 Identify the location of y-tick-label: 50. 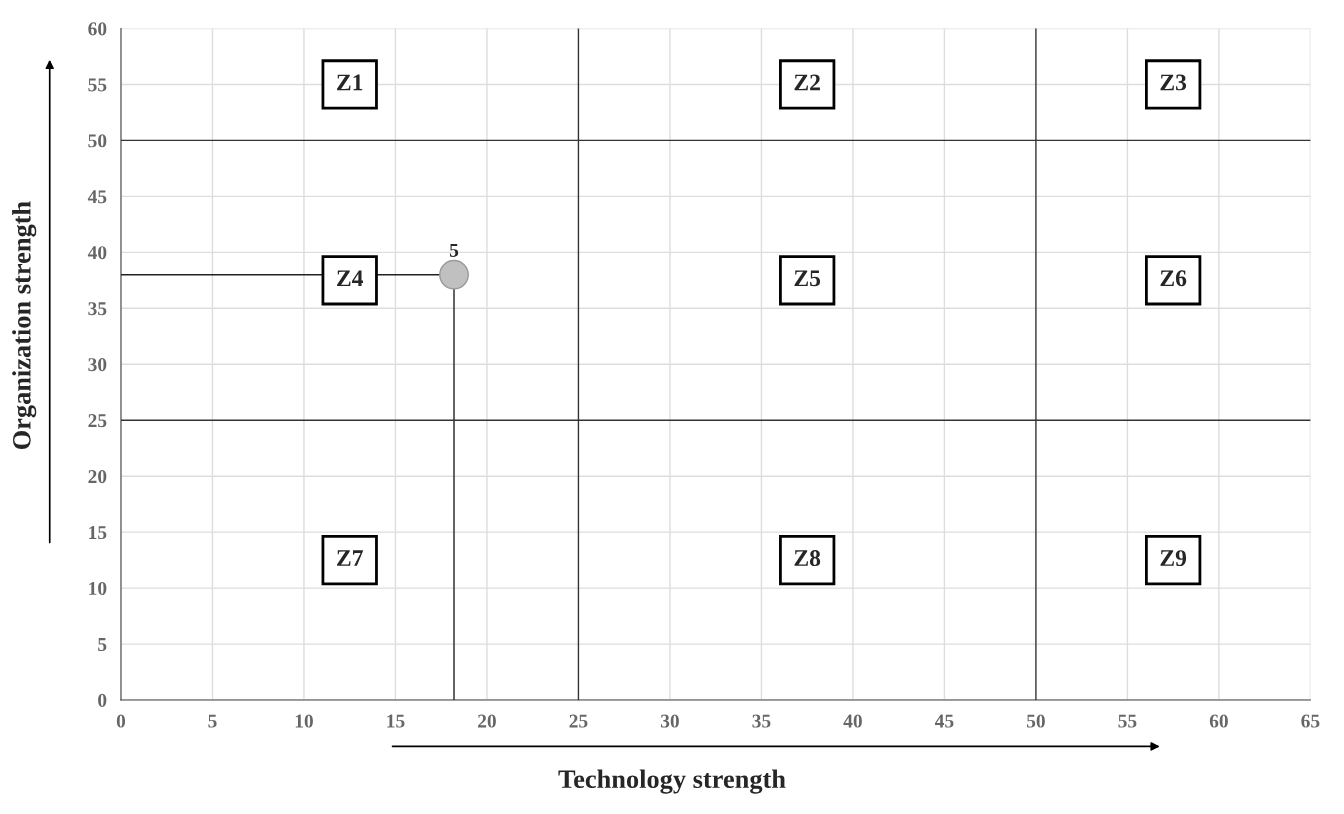
(97, 141).